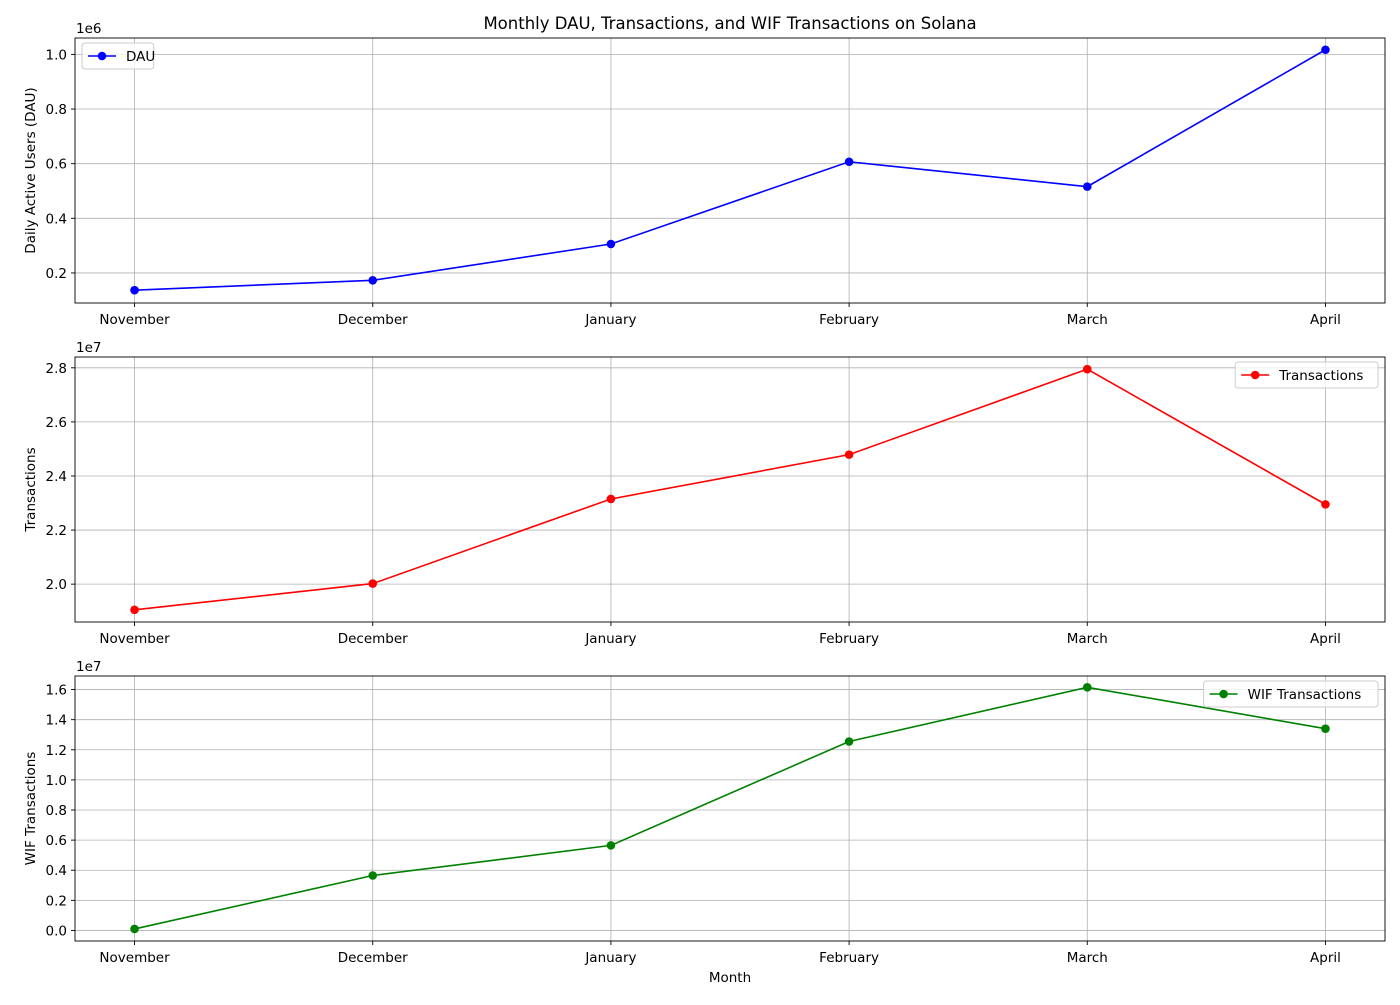  What do you see at coordinates (1305, 695) in the screenshot?
I see `legend-label: WIF Transactions` at bounding box center [1305, 695].